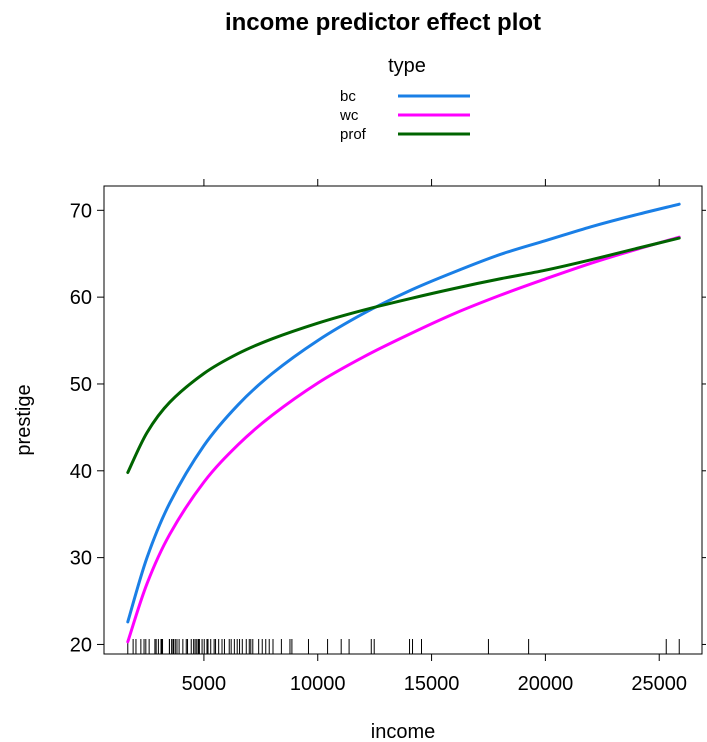 The height and width of the screenshot is (742, 707). Describe the element at coordinates (318, 684) in the screenshot. I see `x-tick-label: 10000` at that location.